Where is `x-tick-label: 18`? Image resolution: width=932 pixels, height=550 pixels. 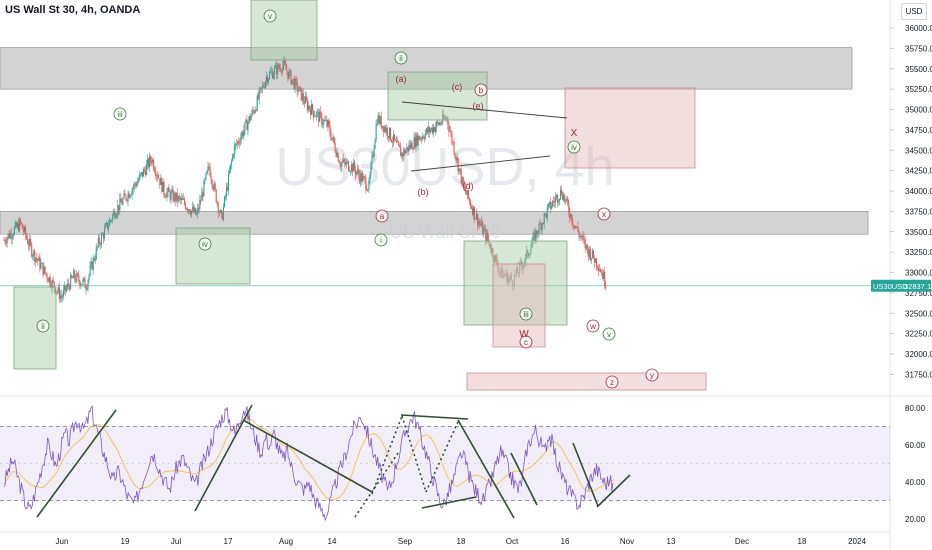 x-tick-label: 18 is located at coordinates (802, 541).